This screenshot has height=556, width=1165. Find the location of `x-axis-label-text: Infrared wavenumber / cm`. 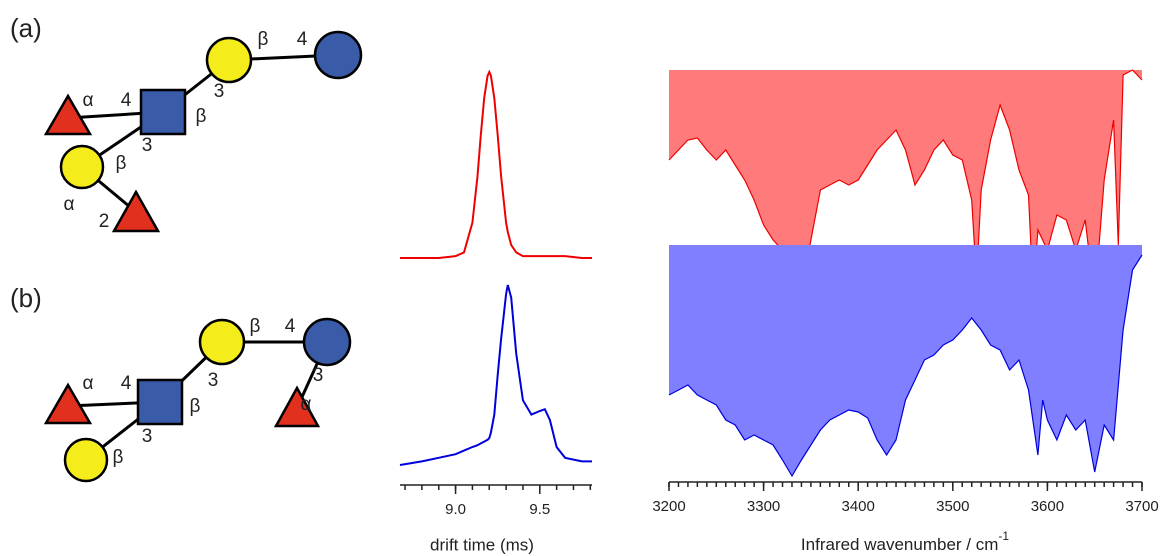

x-axis-label-text: Infrared wavenumber / cm is located at coordinates (899, 544).